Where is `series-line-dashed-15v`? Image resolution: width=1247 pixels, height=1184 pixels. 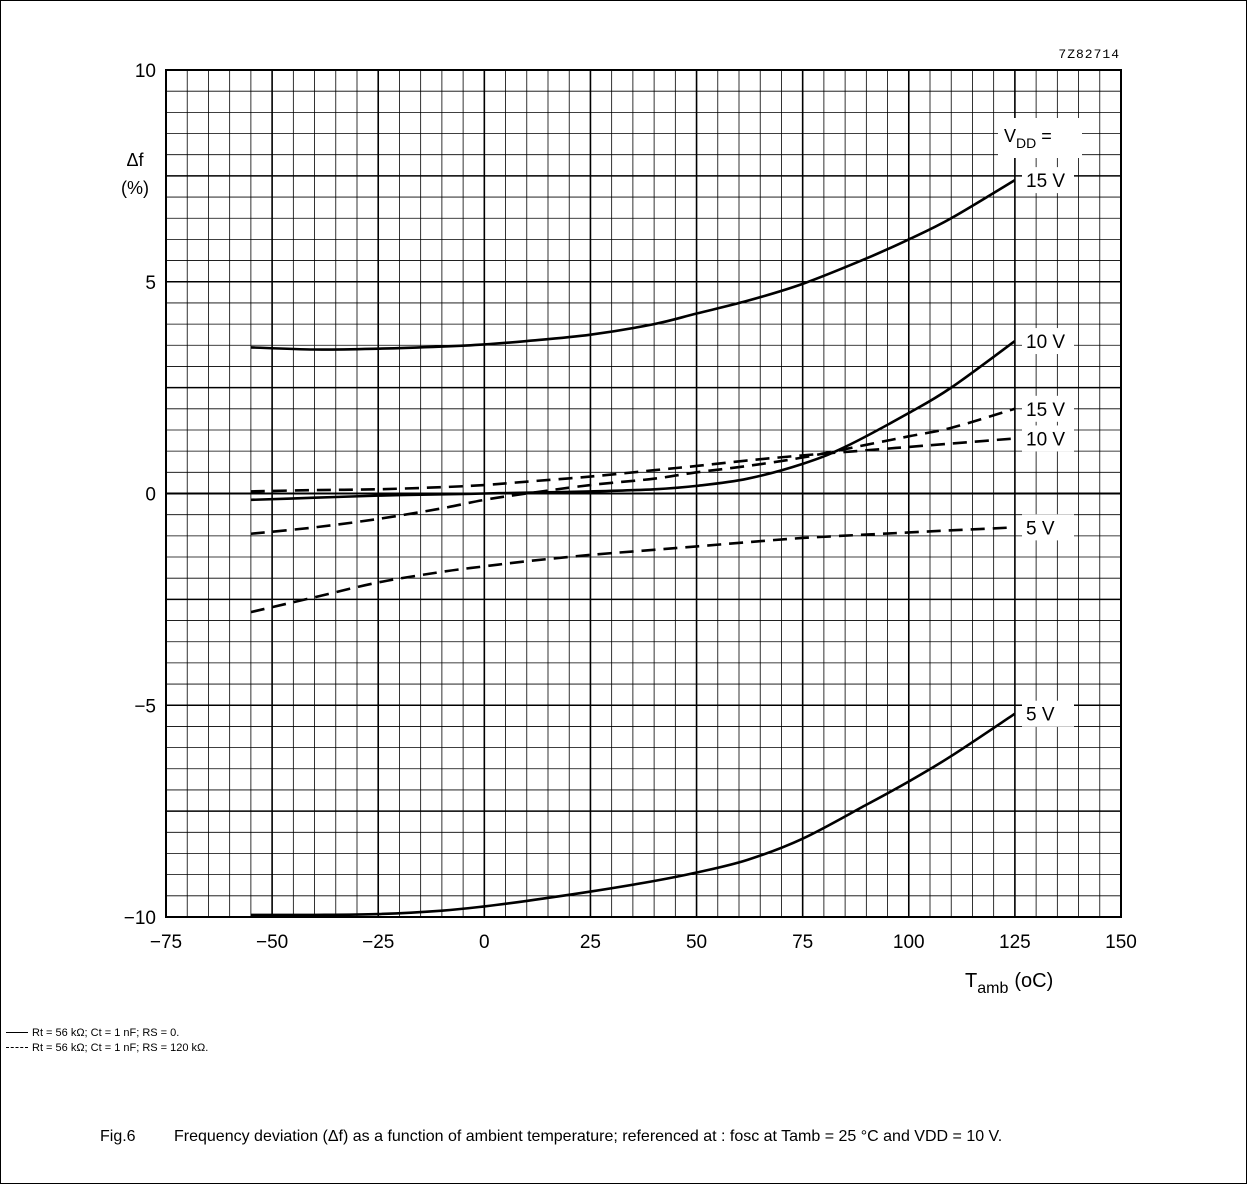
series-line-dashed-15v is located at coordinates (633, 471).